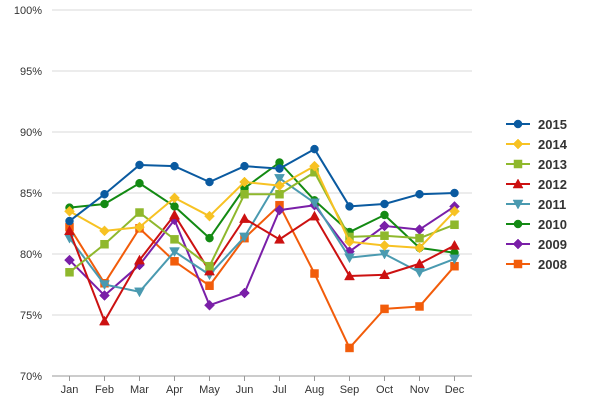  I want to click on data-point-2008-apr, so click(174, 261).